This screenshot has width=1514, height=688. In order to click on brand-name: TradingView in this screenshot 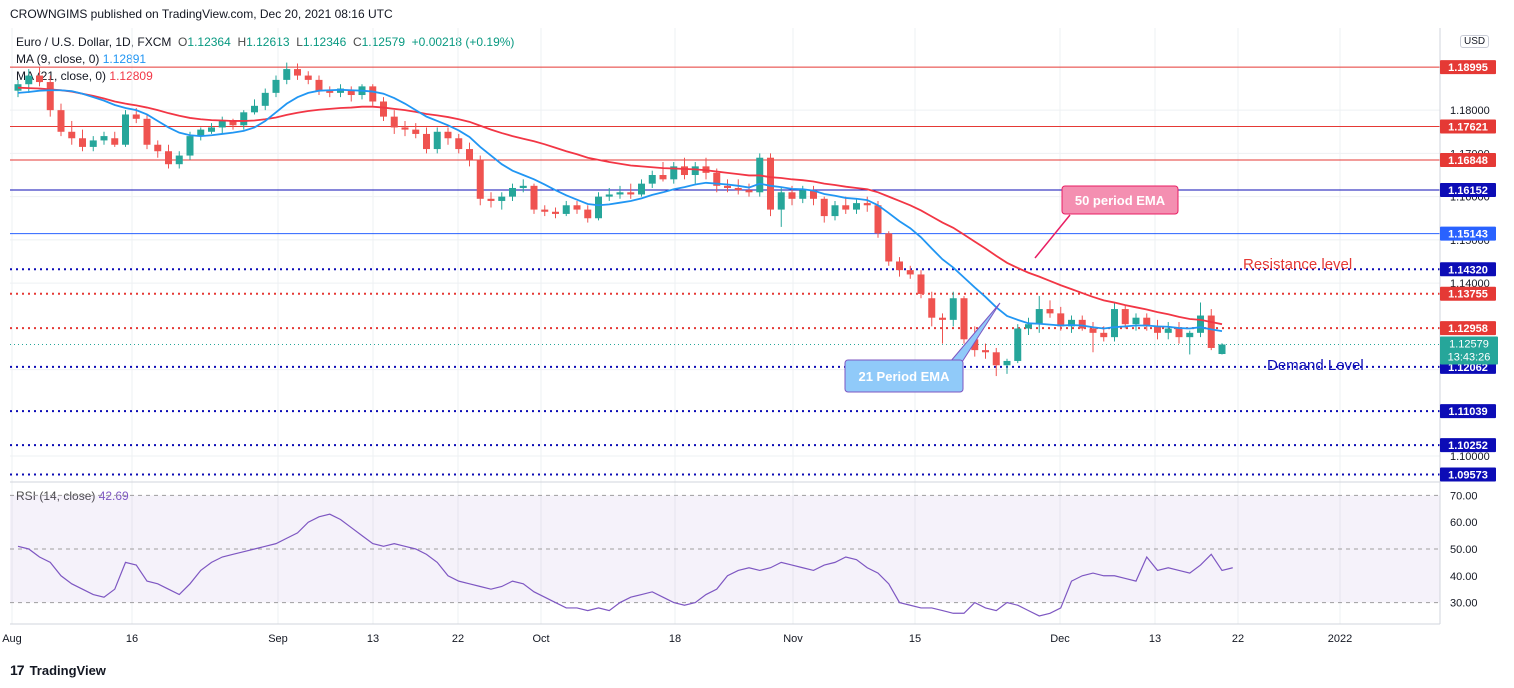, I will do `click(67, 670)`.